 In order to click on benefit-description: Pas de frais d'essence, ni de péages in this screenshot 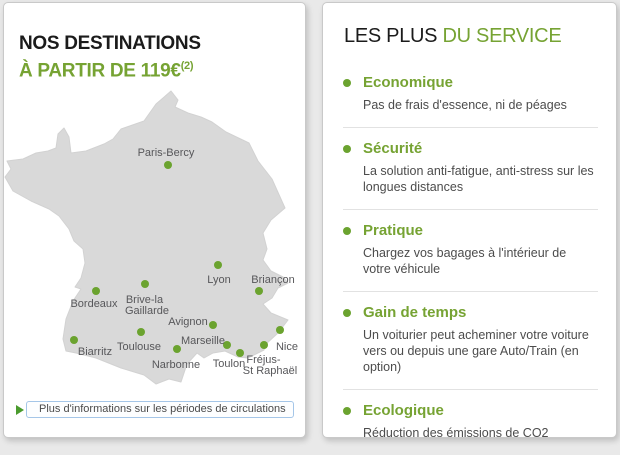, I will do `click(465, 105)`.